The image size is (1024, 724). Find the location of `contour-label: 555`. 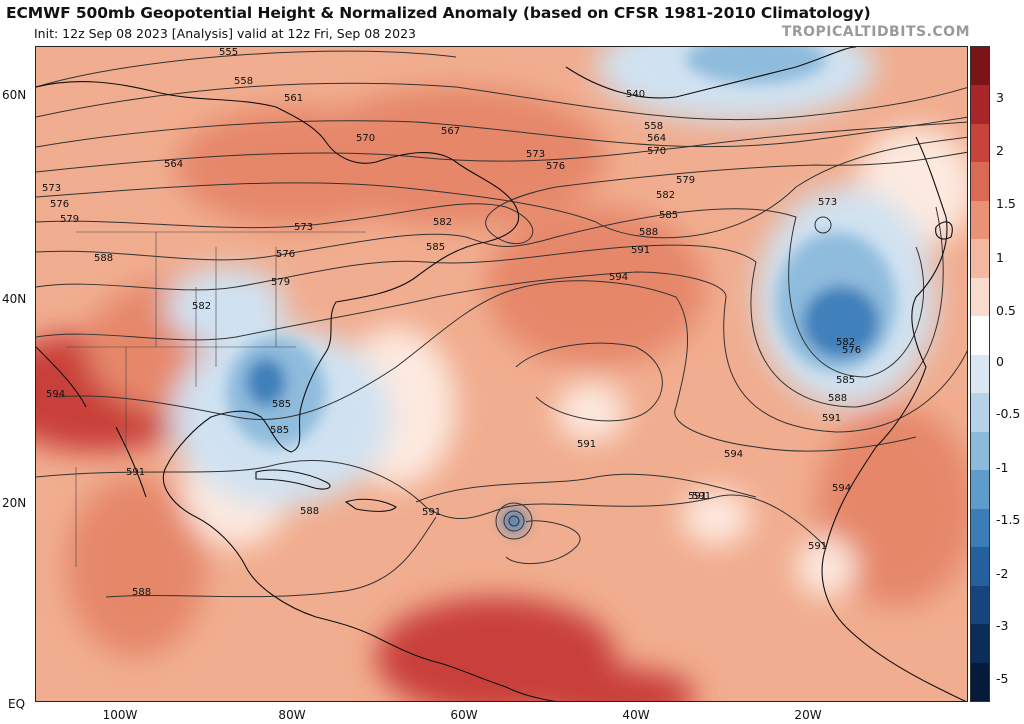

contour-label: 555 is located at coordinates (228, 52).